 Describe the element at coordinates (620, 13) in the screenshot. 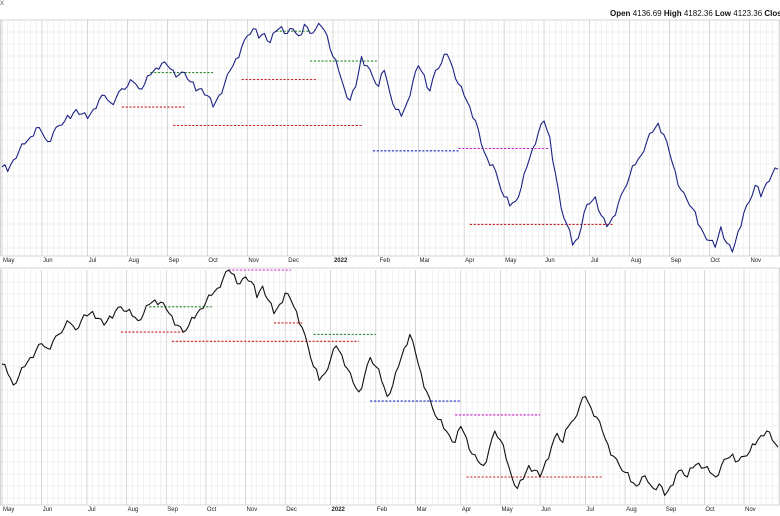

I see `open-label: Open` at that location.